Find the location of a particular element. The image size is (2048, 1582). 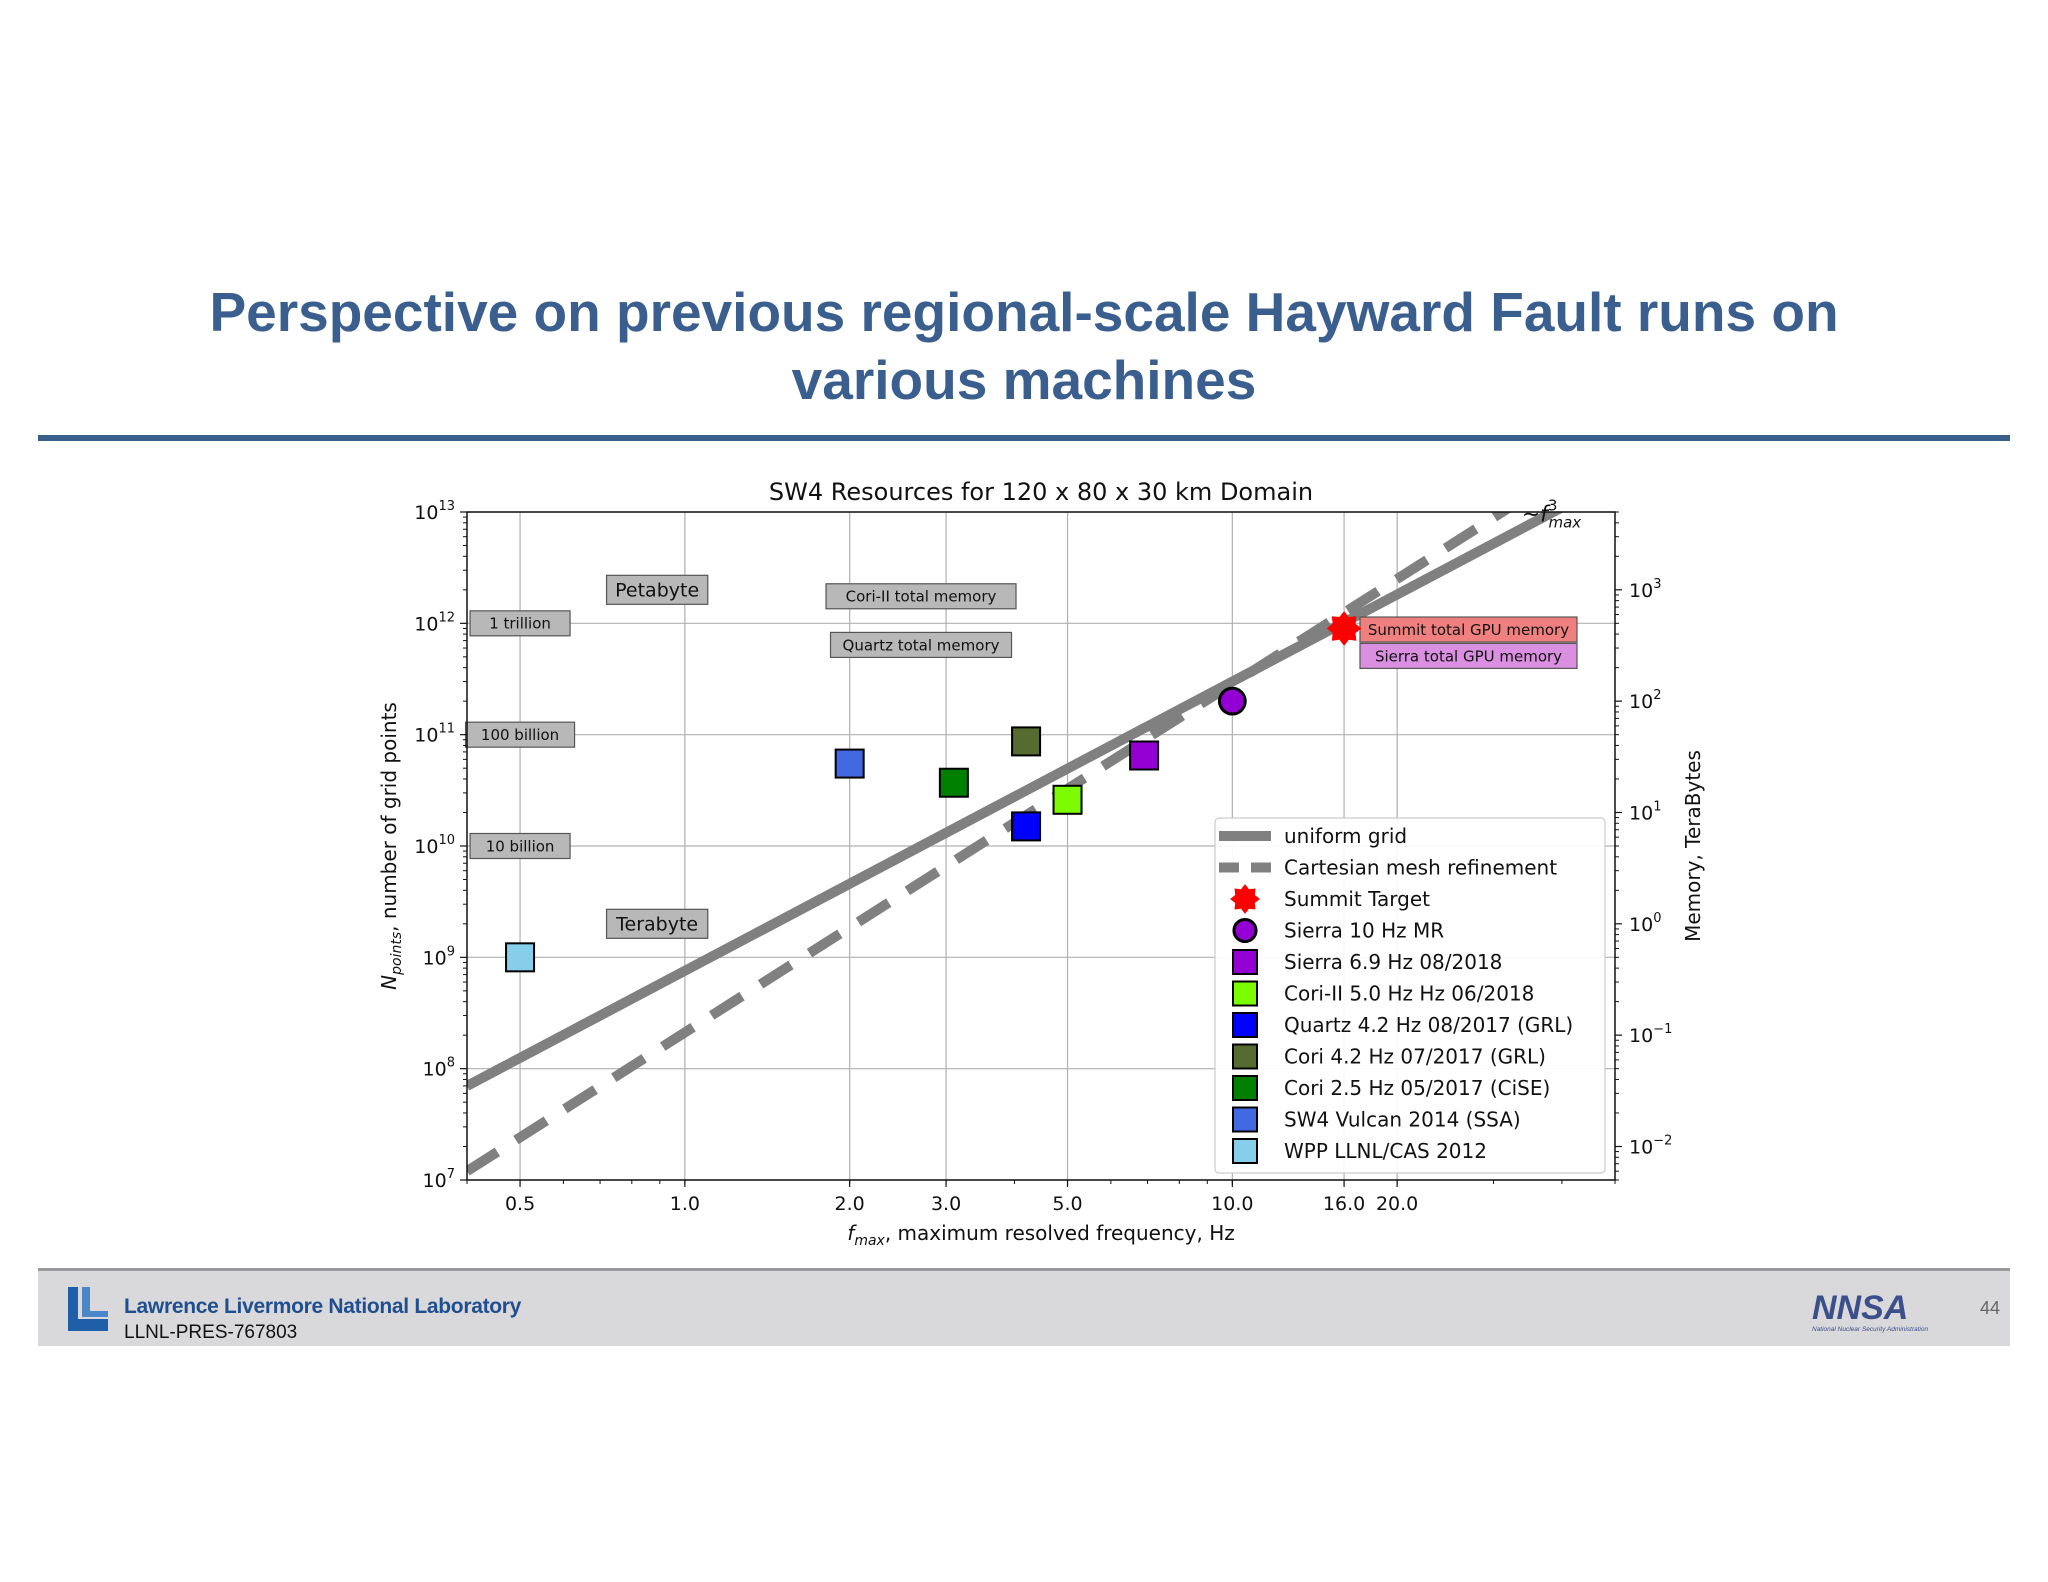

legend-label: uniform grid is located at coordinates (1345, 836).